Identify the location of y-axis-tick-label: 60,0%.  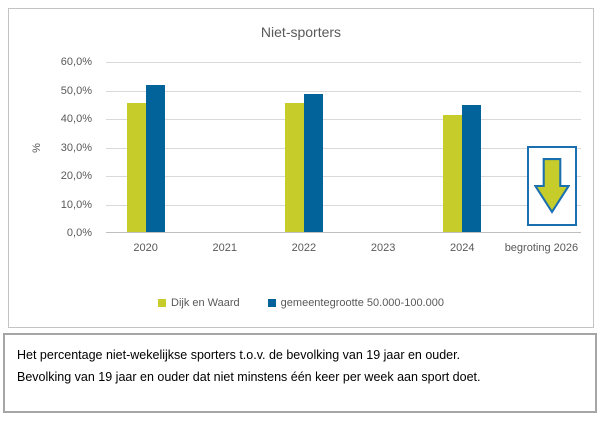
(76, 62).